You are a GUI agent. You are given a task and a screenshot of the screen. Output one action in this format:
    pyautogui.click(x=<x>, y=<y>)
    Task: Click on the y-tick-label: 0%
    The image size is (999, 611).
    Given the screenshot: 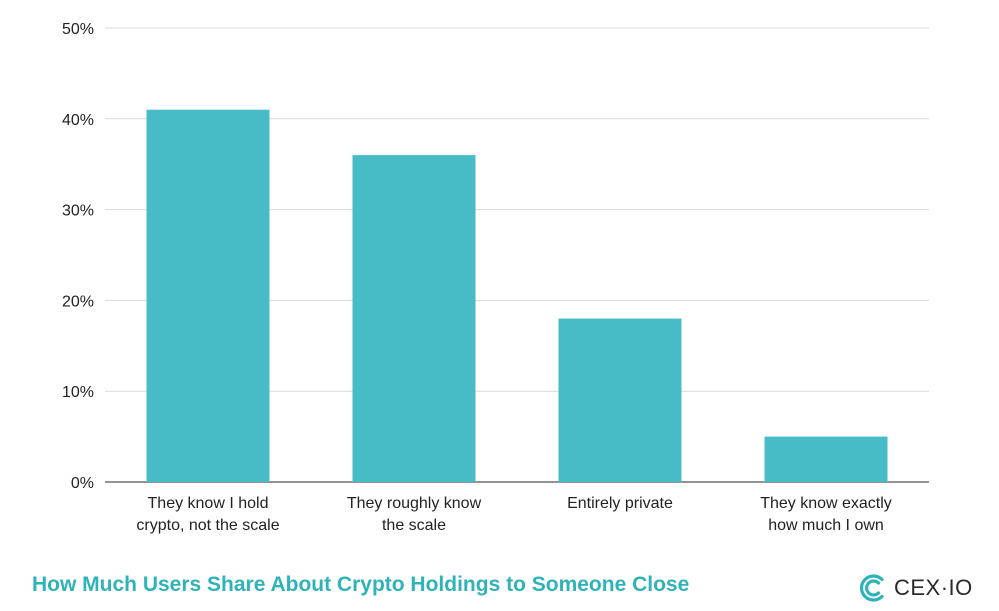 What is the action you would take?
    pyautogui.click(x=82, y=483)
    